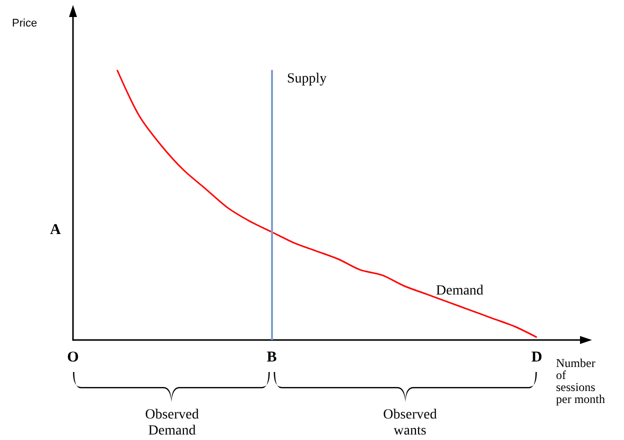 The image size is (624, 440). I want to click on text: Observed wants, so click(410, 423).